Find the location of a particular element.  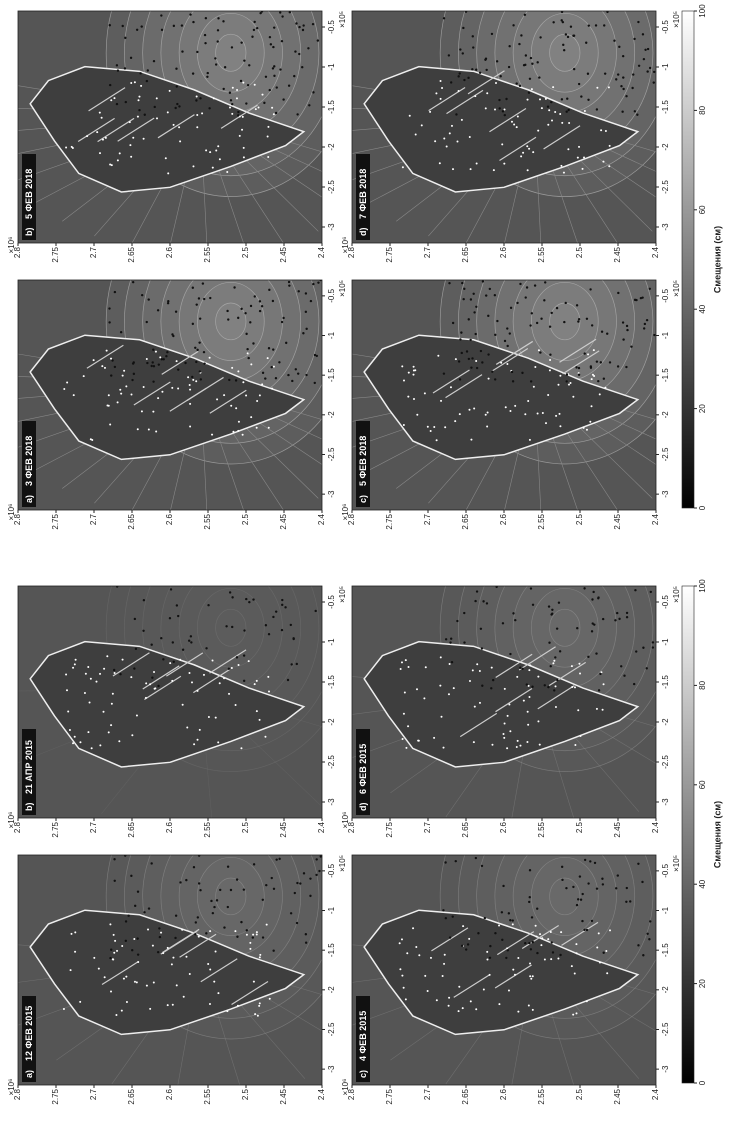

lat-tick-label: 2.75 is located at coordinates (55, 521).